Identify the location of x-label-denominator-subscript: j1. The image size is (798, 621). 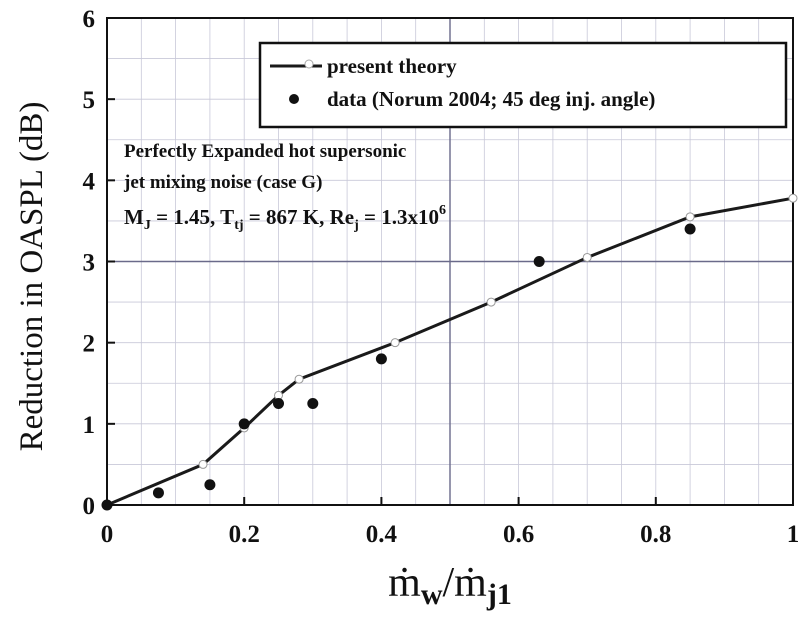
(499, 594).